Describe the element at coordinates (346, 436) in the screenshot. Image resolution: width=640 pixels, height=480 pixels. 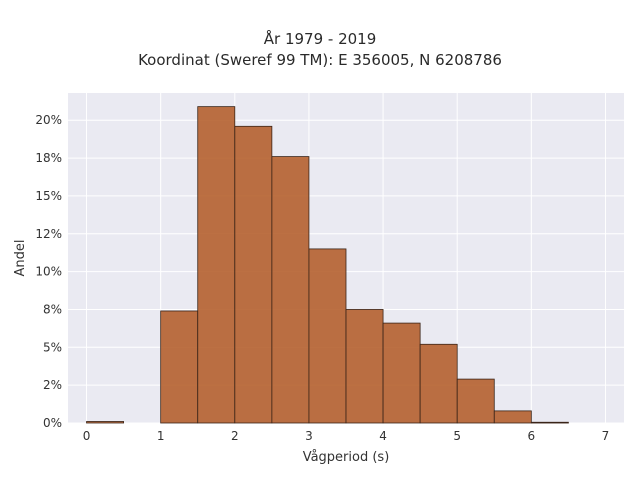
I see `x-axis-ticks: 0 1 2 3 4 5 6 7` at that location.